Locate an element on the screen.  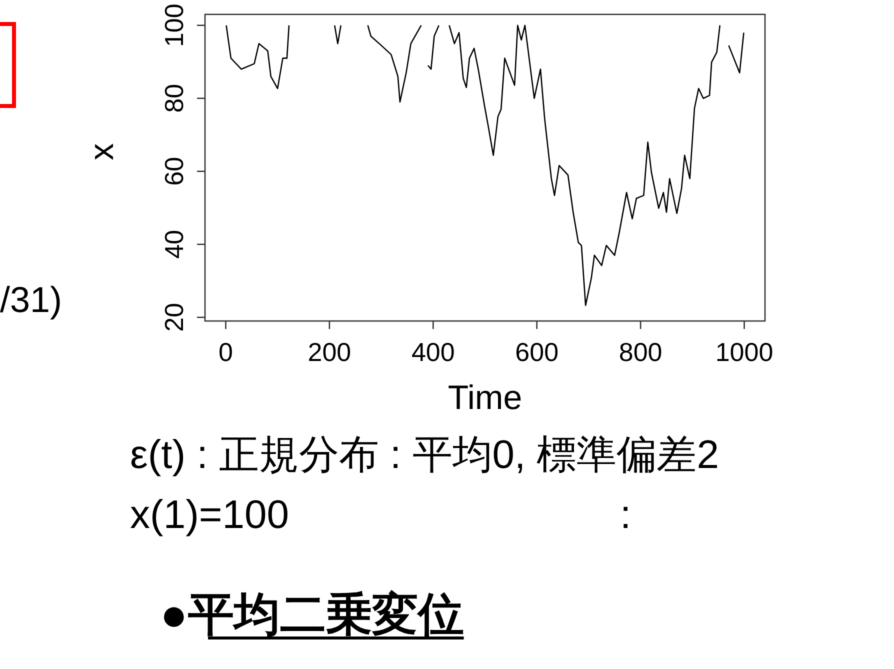
annotation: /31) is located at coordinates (31, 299).